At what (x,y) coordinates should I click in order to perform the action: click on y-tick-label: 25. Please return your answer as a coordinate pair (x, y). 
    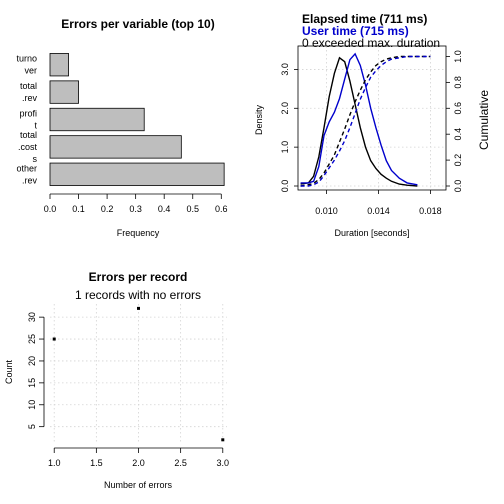
    Looking at the image, I should click on (32, 339).